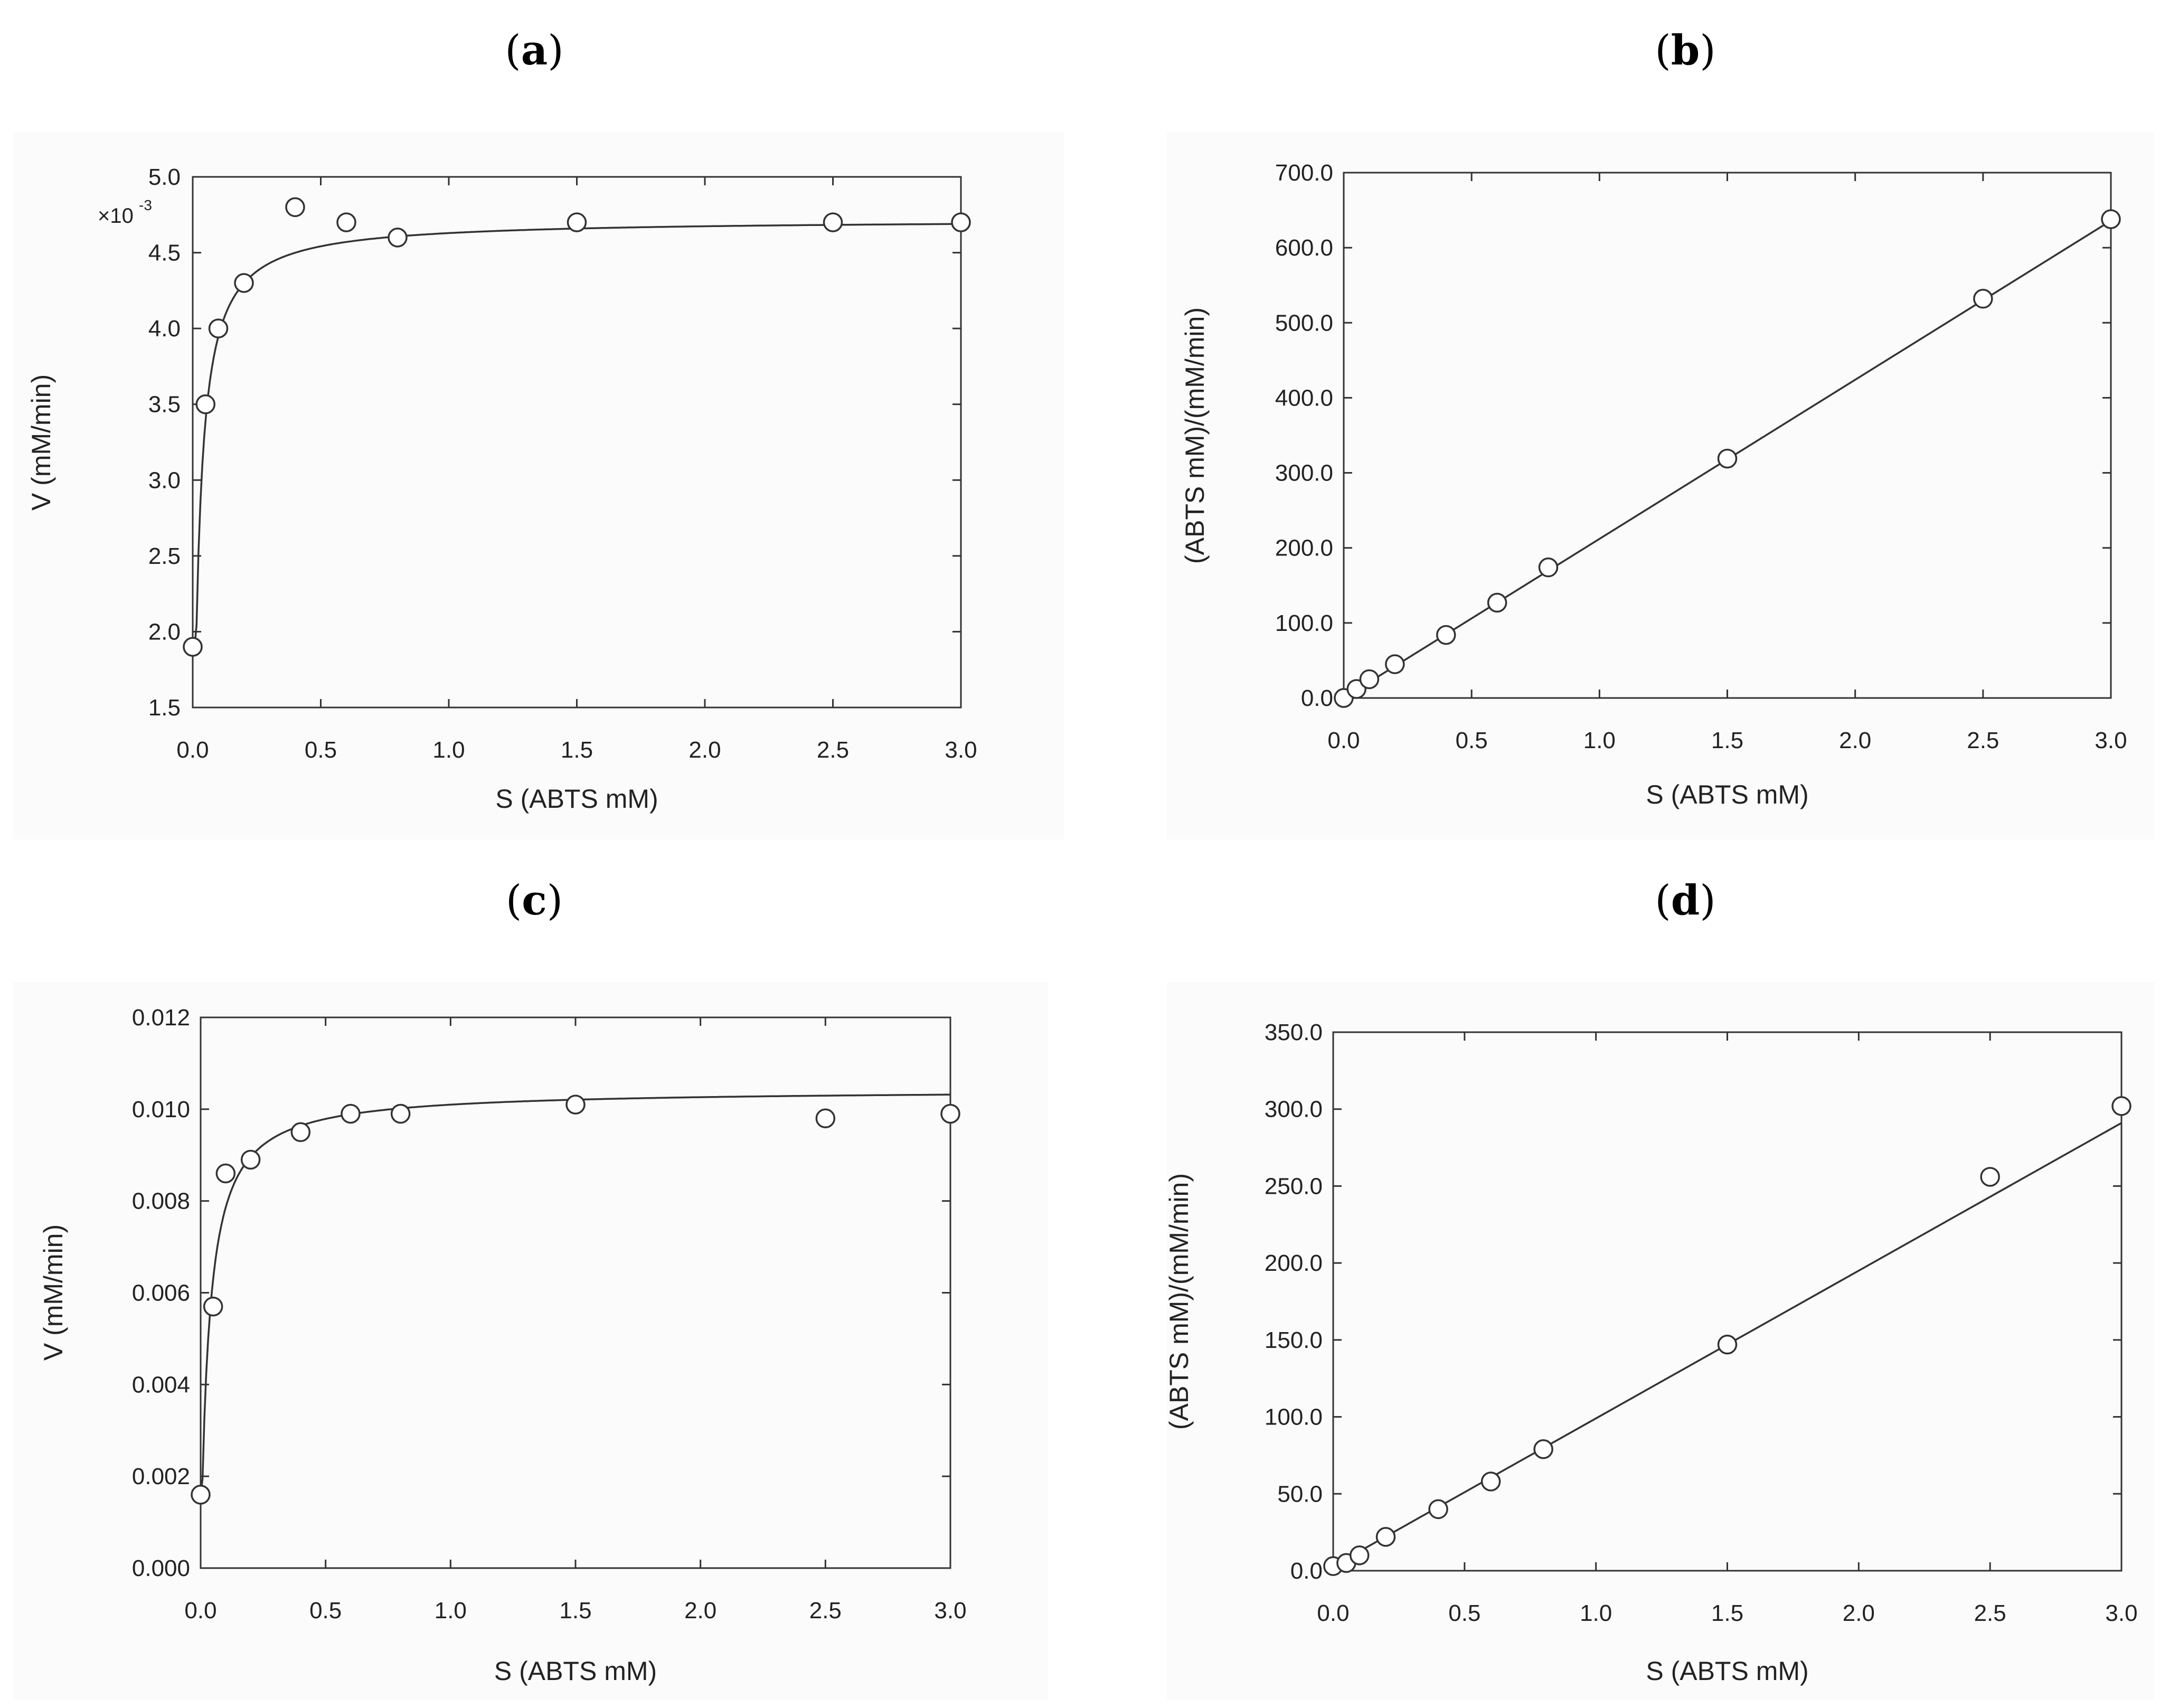 The width and height of the screenshot is (2160, 1708). Describe the element at coordinates (161, 1476) in the screenshot. I see `y-tick-label: 0.002` at that location.